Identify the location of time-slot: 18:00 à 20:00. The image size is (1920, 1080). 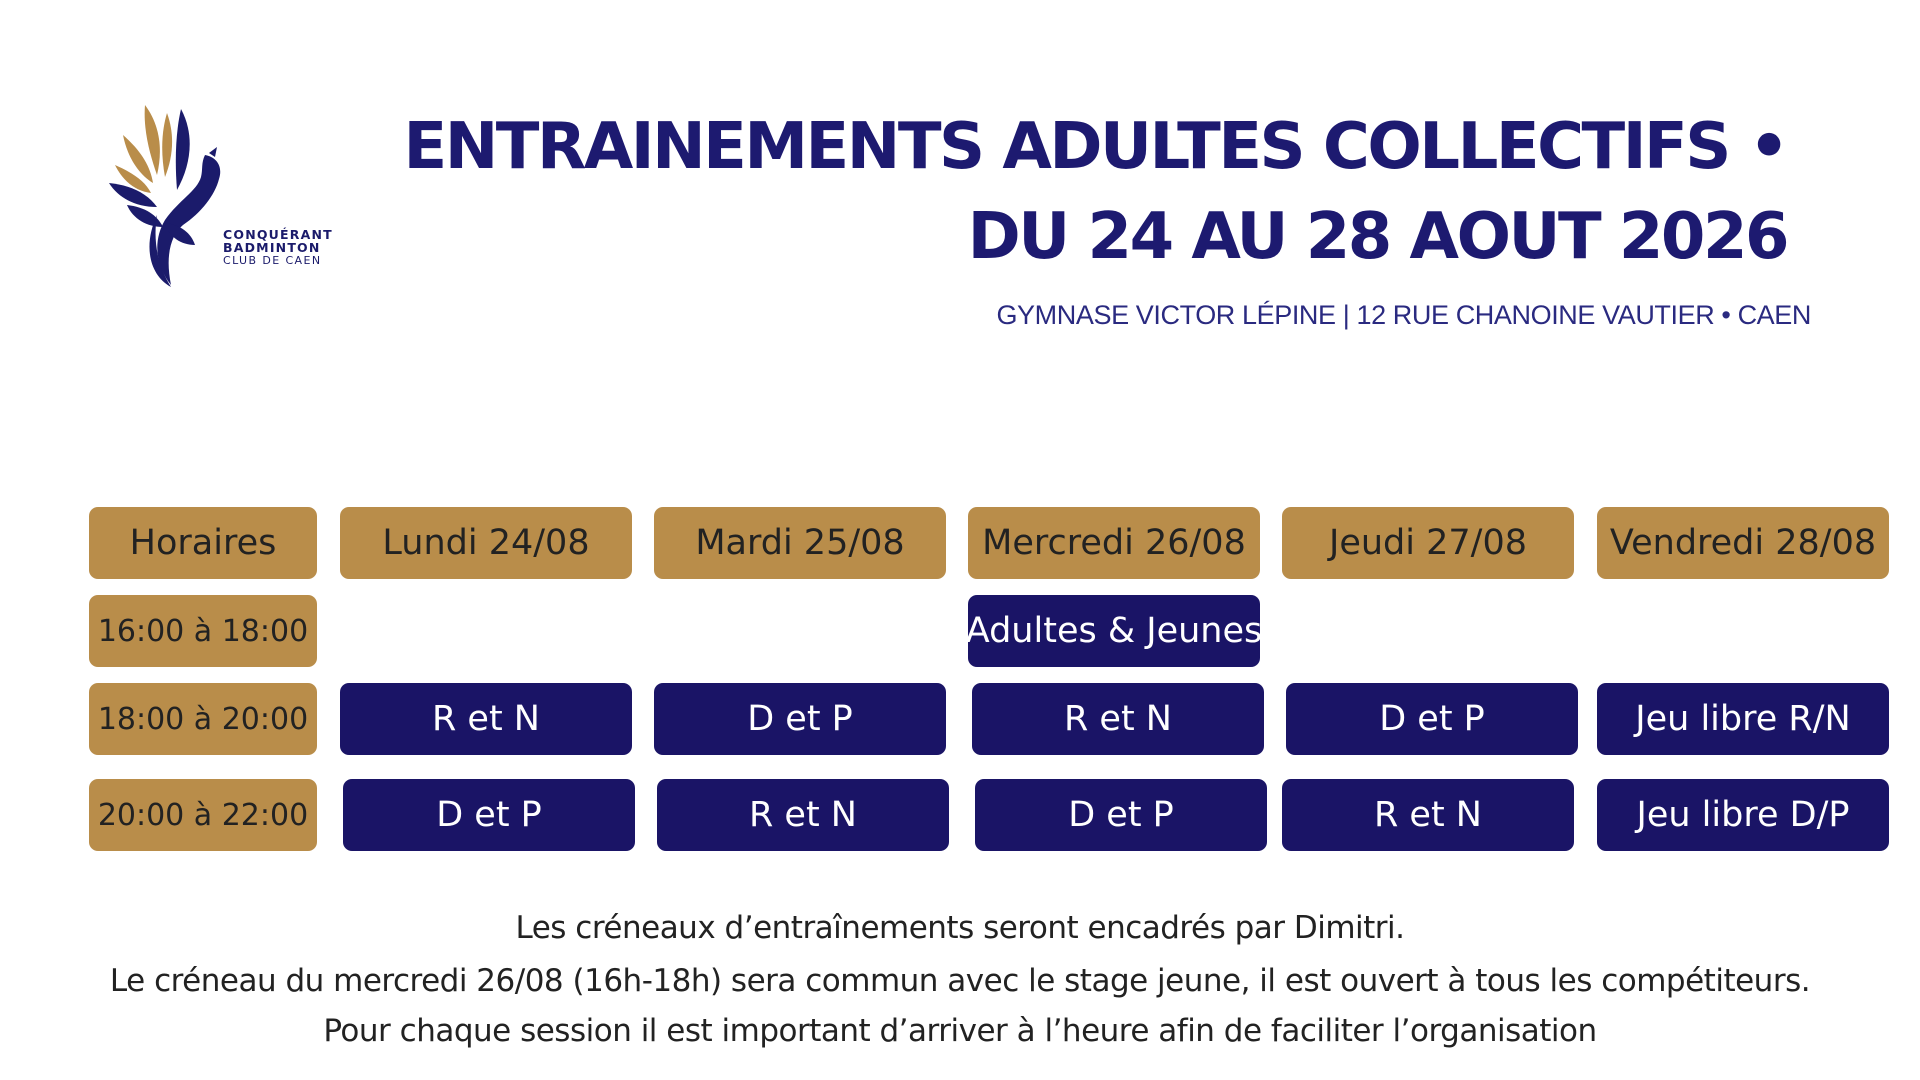
(203, 719).